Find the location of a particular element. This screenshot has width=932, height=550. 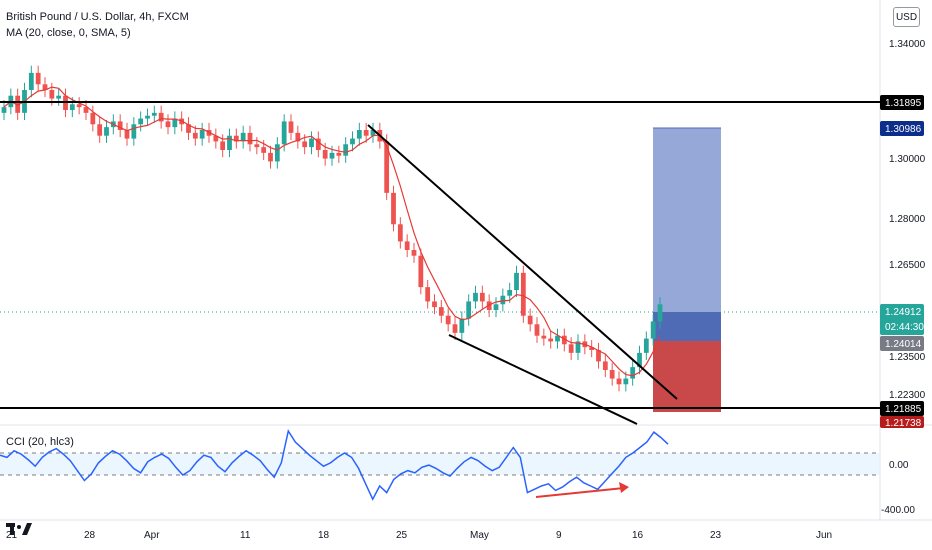

currency-button: USD is located at coordinates (906, 17).